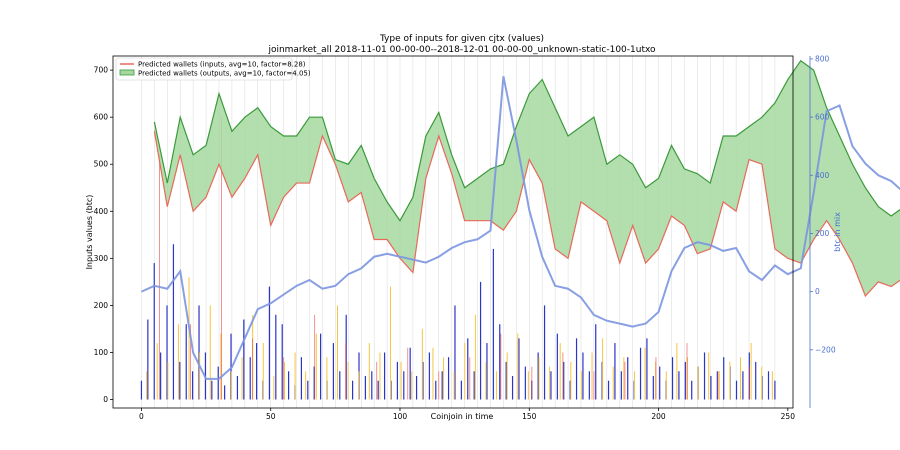 Image resolution: width=900 pixels, height=450 pixels. What do you see at coordinates (101, 258) in the screenshot?
I see `y-tick-label: 300` at bounding box center [101, 258].